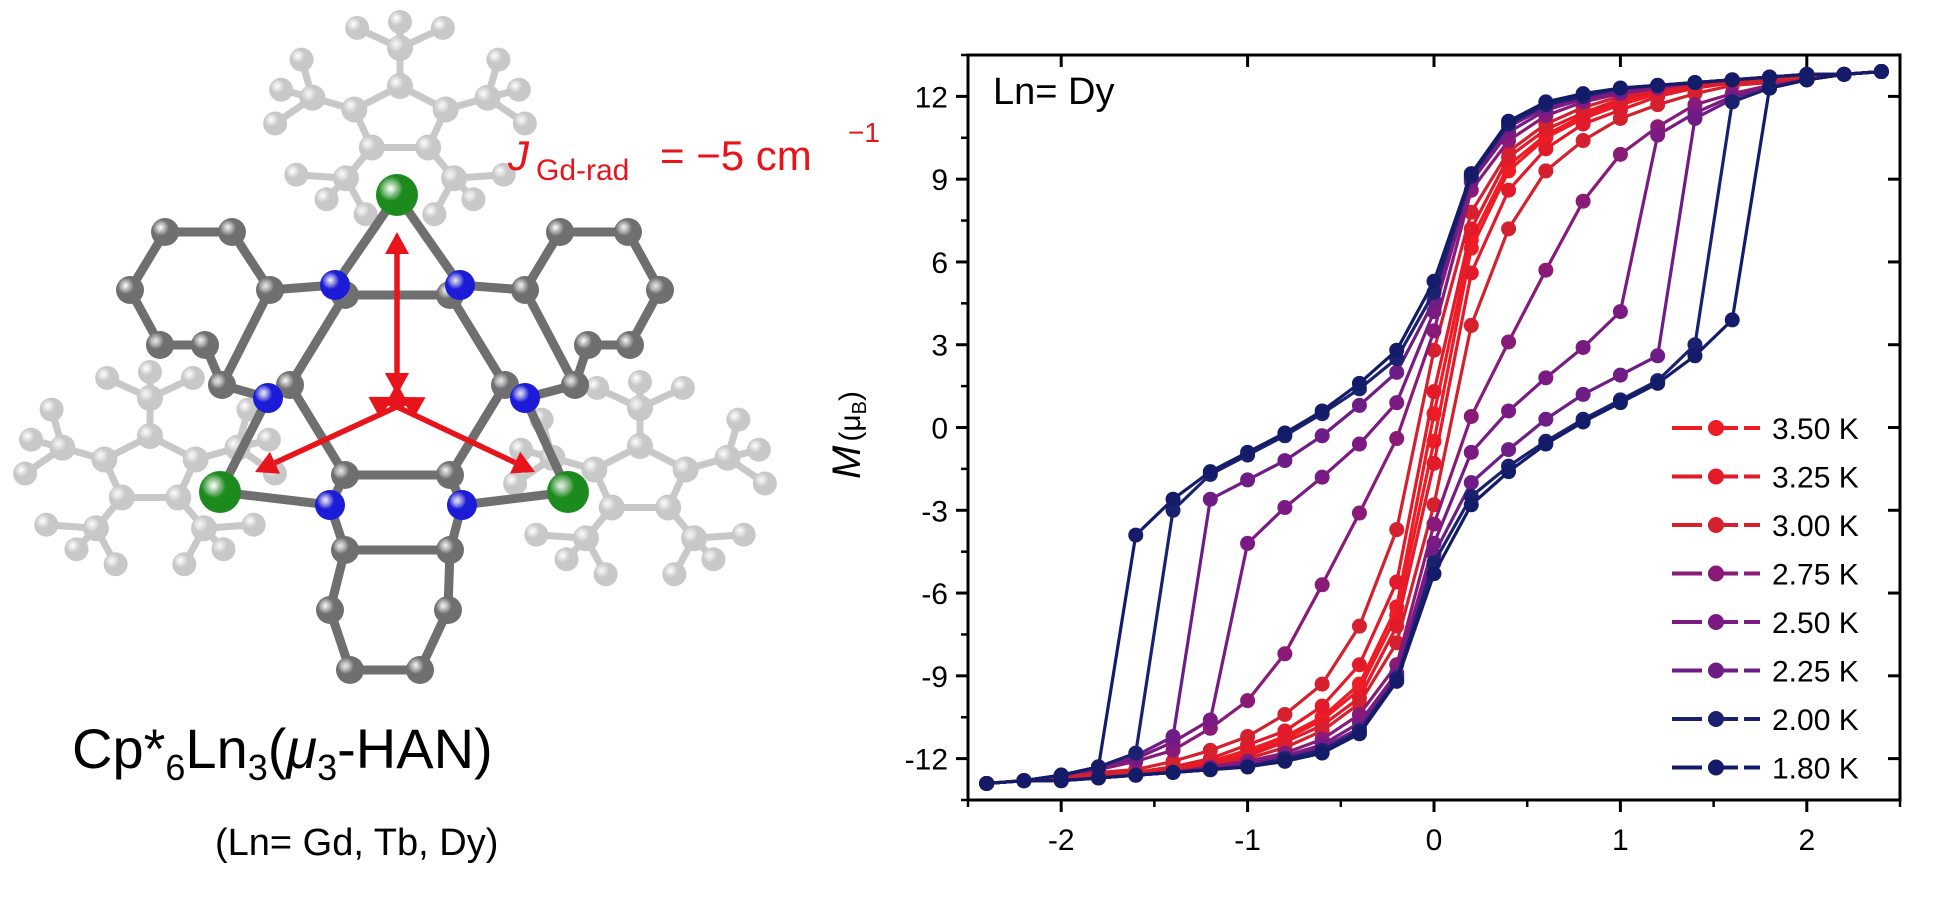 Image resolution: width=1950 pixels, height=900 pixels. I want to click on formula-sub-mu3: 3, so click(327, 767).